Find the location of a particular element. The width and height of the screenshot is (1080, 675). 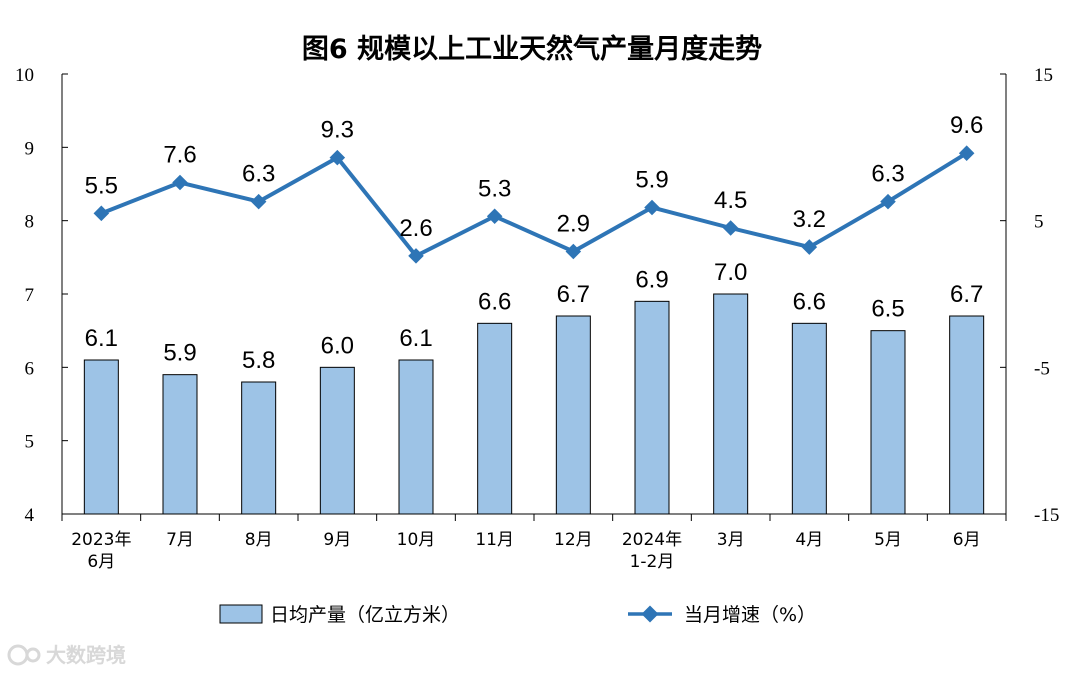

watermark: 大数跨境 is located at coordinates (66, 655).